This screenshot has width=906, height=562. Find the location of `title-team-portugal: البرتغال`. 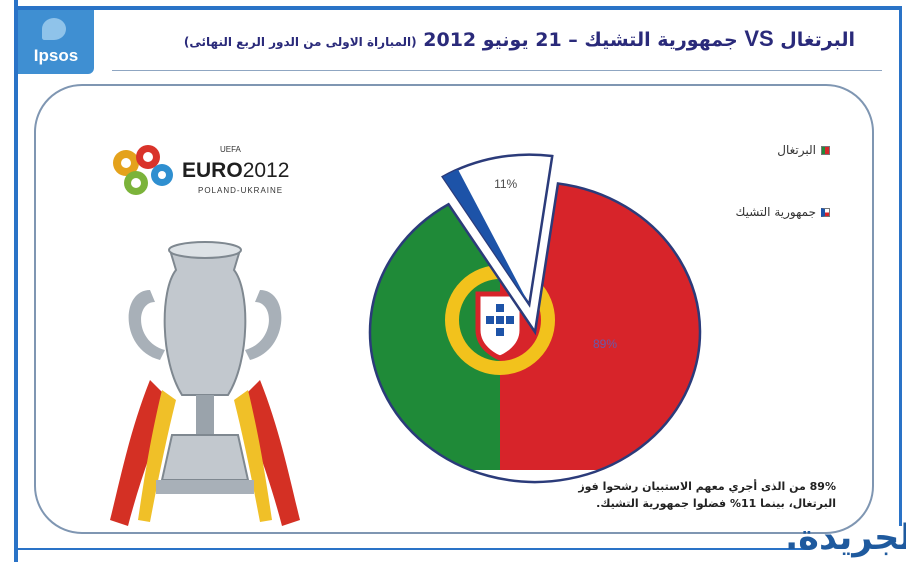

title-team-portugal: البرتغال is located at coordinates (817, 40).